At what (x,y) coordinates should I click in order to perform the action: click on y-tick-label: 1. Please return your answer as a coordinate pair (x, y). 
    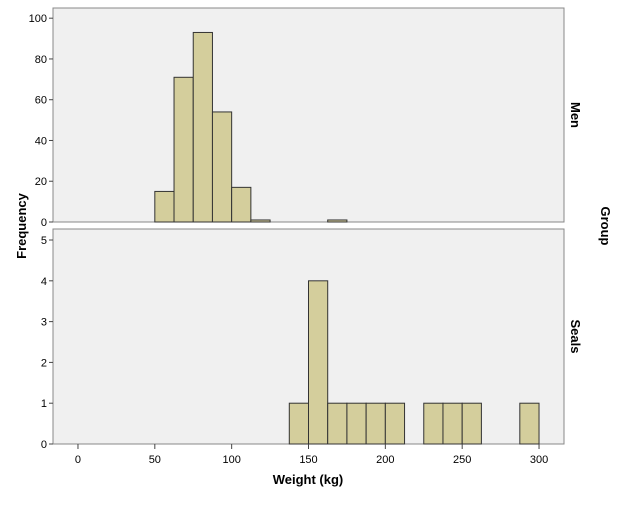
    Looking at the image, I should click on (44, 404).